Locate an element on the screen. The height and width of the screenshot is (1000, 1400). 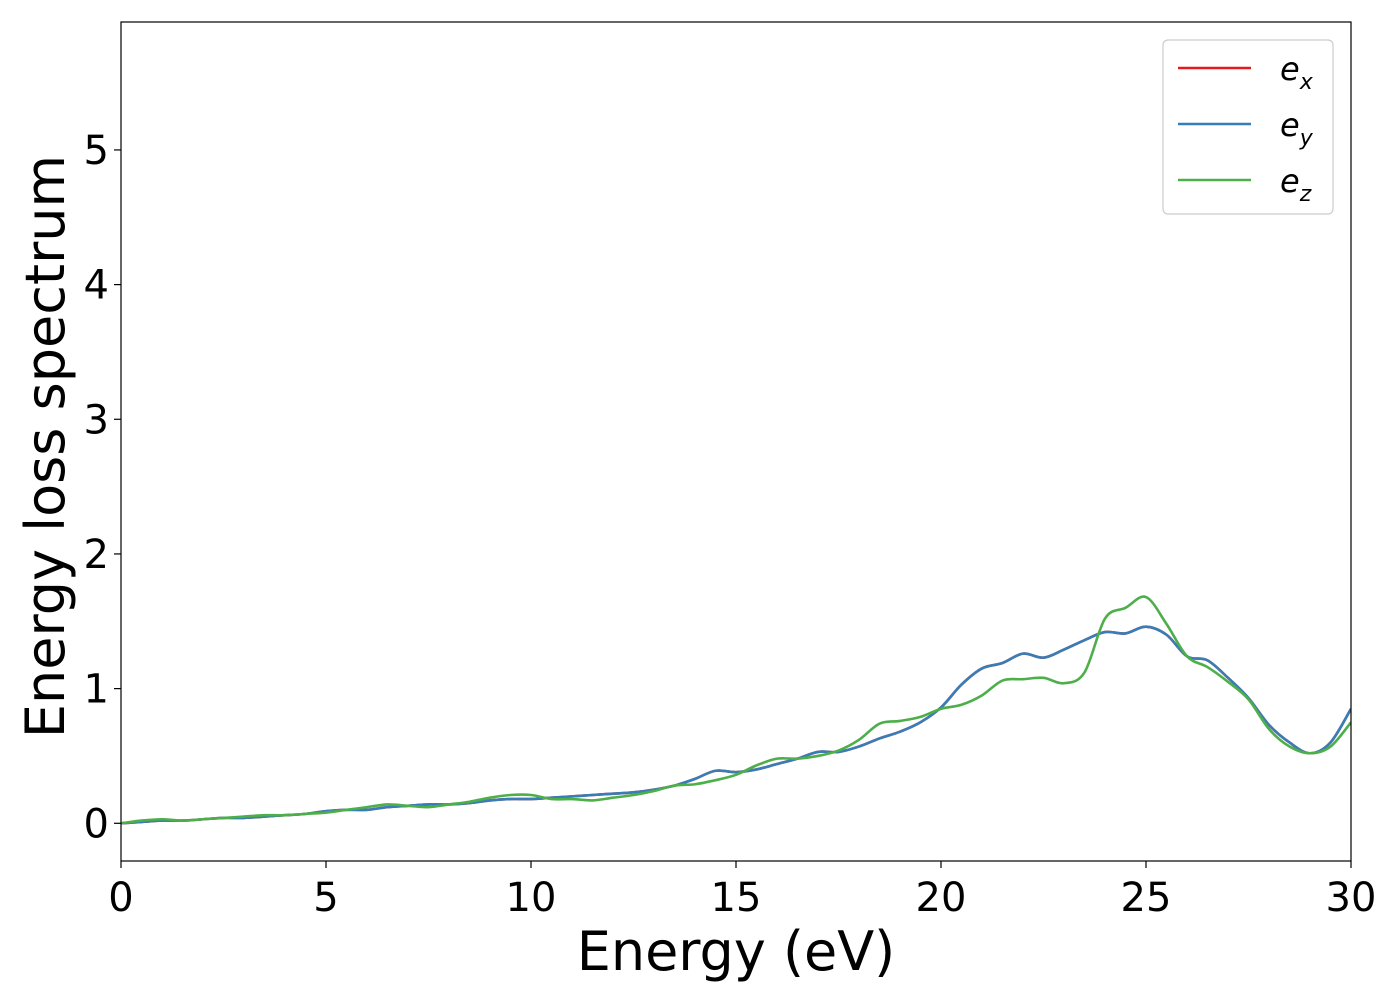
legend-label-ez: ez is located at coordinates (1296, 184).